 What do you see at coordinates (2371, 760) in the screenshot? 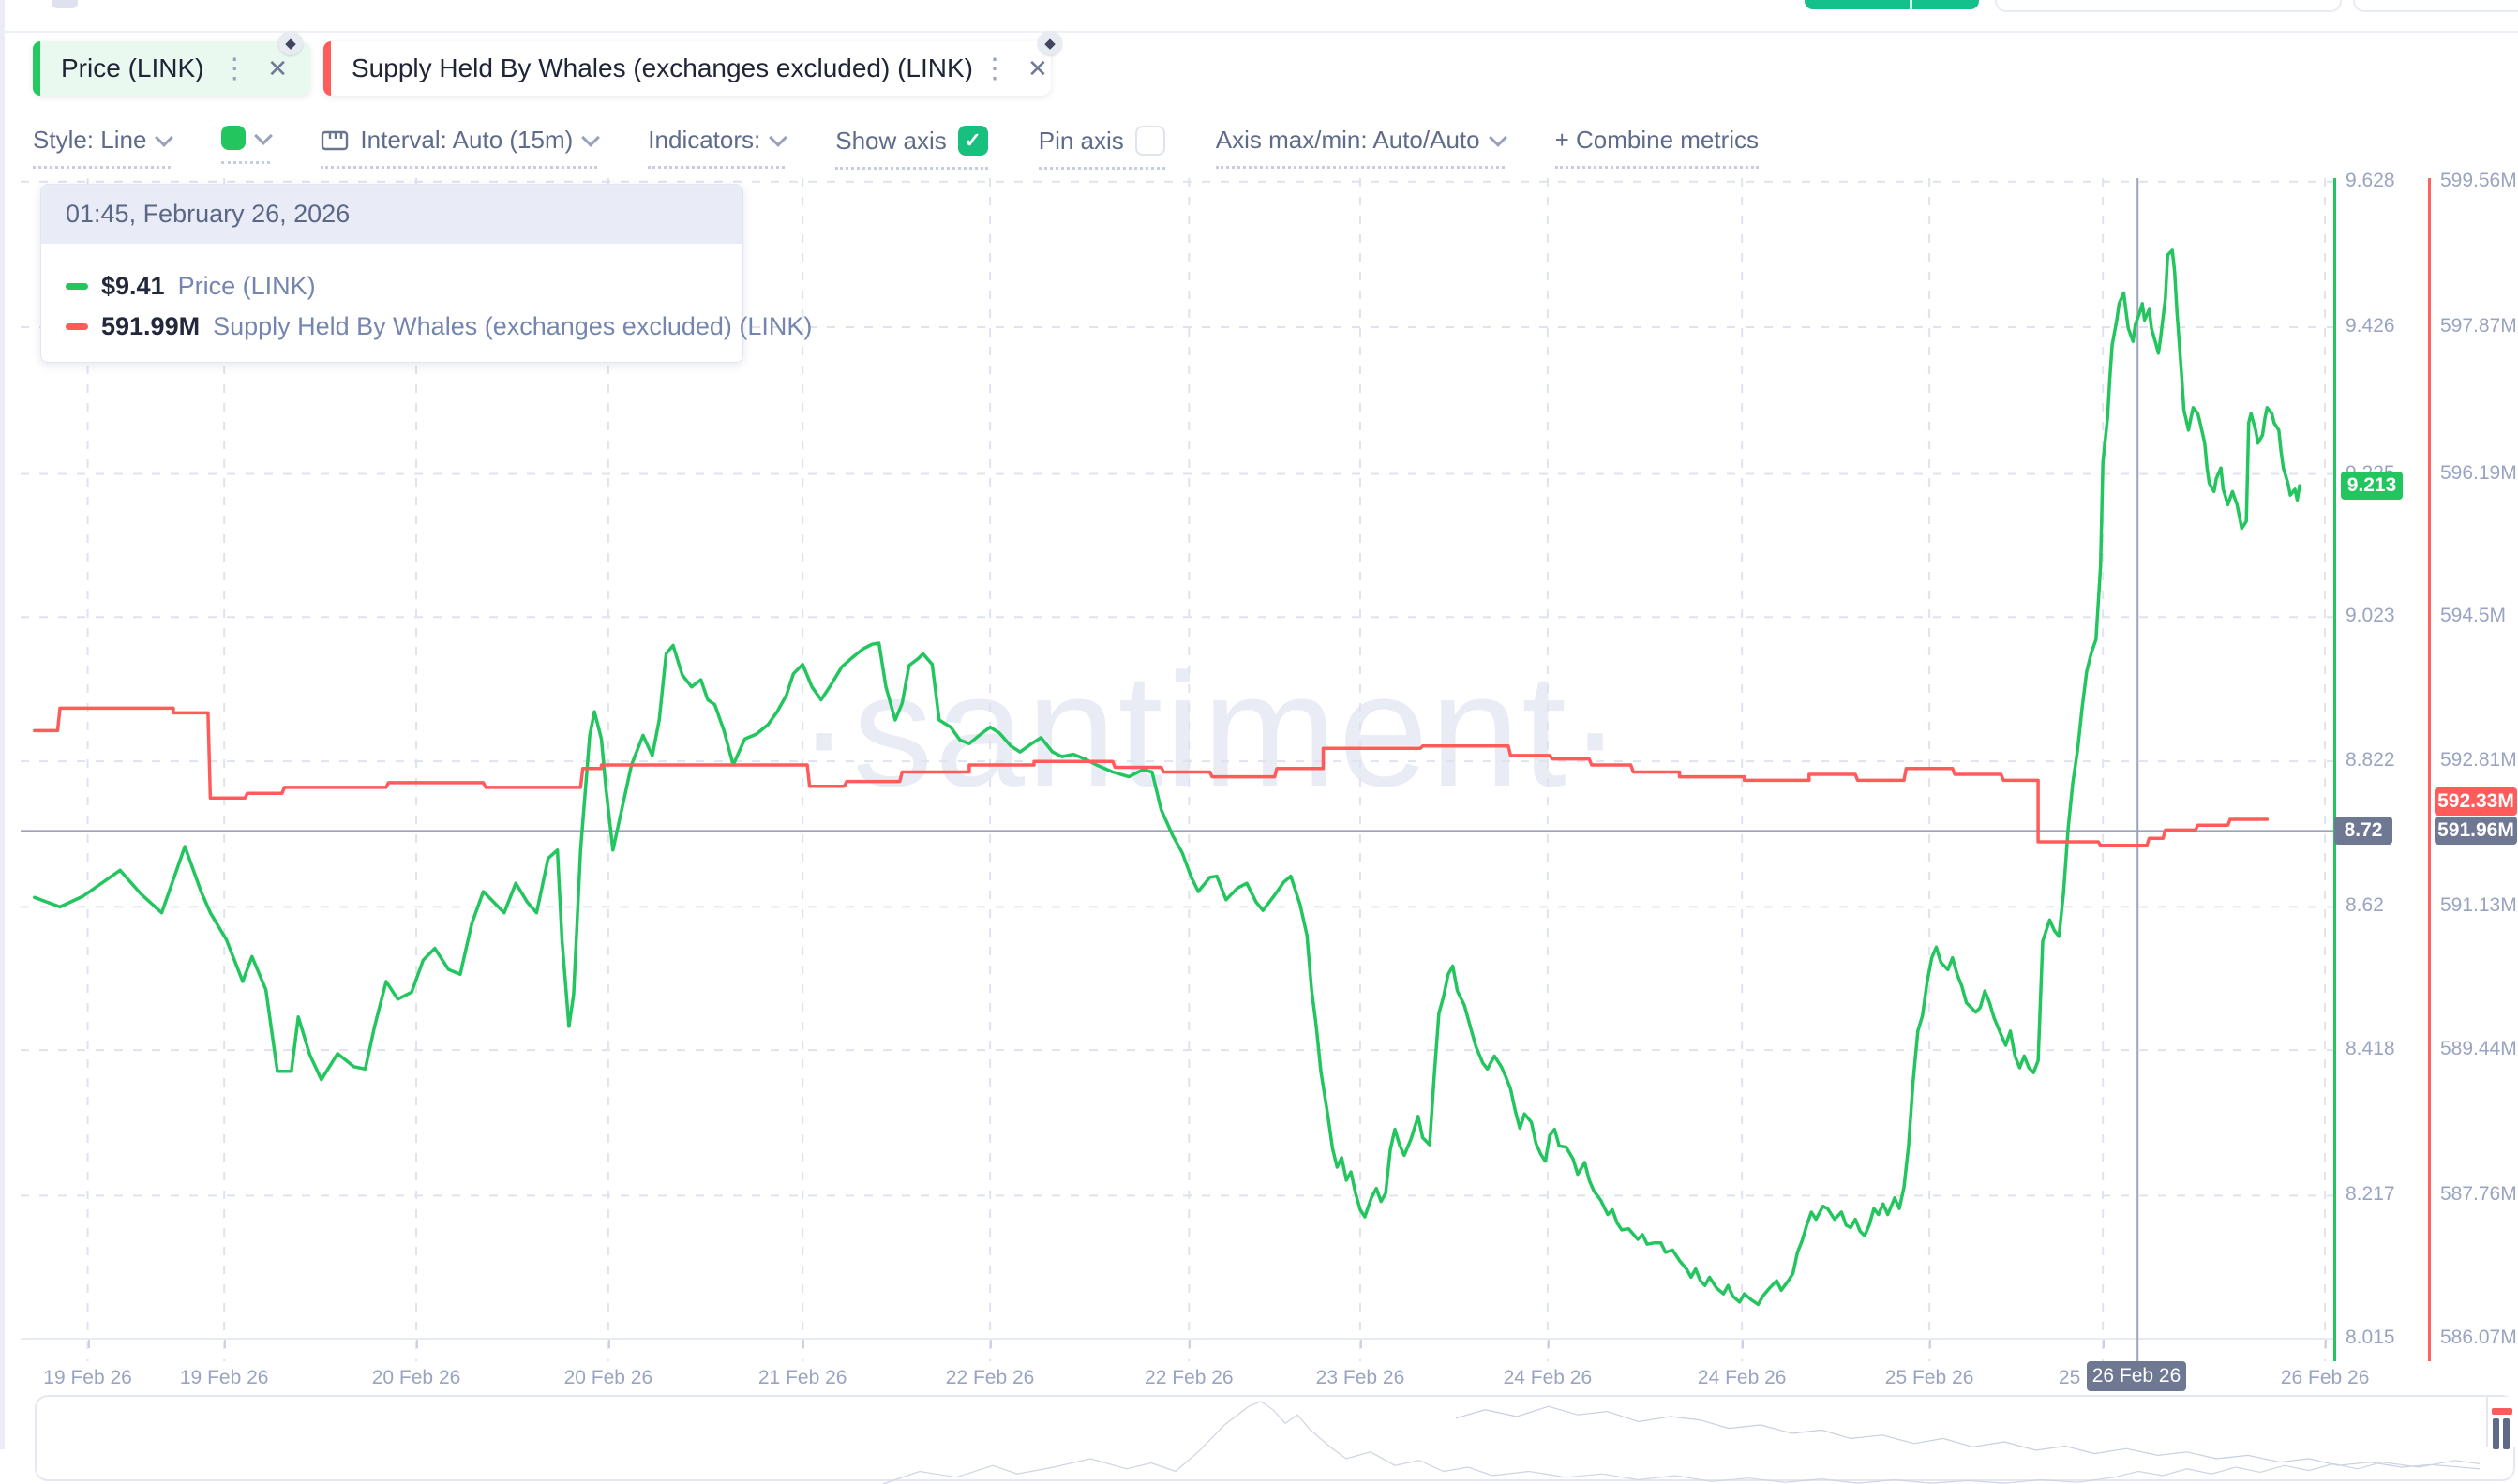
I see `price-tick-label: 8.822` at bounding box center [2371, 760].